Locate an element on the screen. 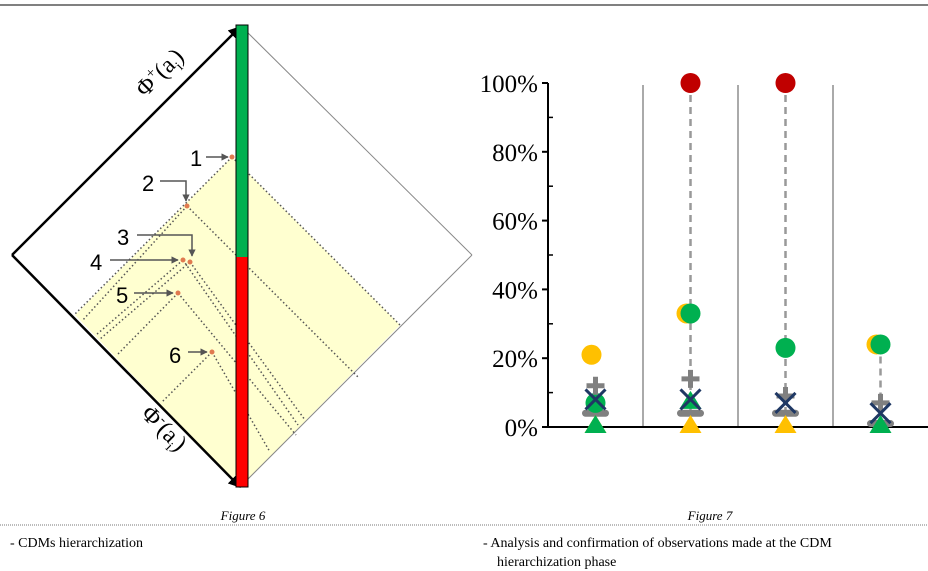 The width and height of the screenshot is (928, 571). y-tick-label: 40% is located at coordinates (515, 290).